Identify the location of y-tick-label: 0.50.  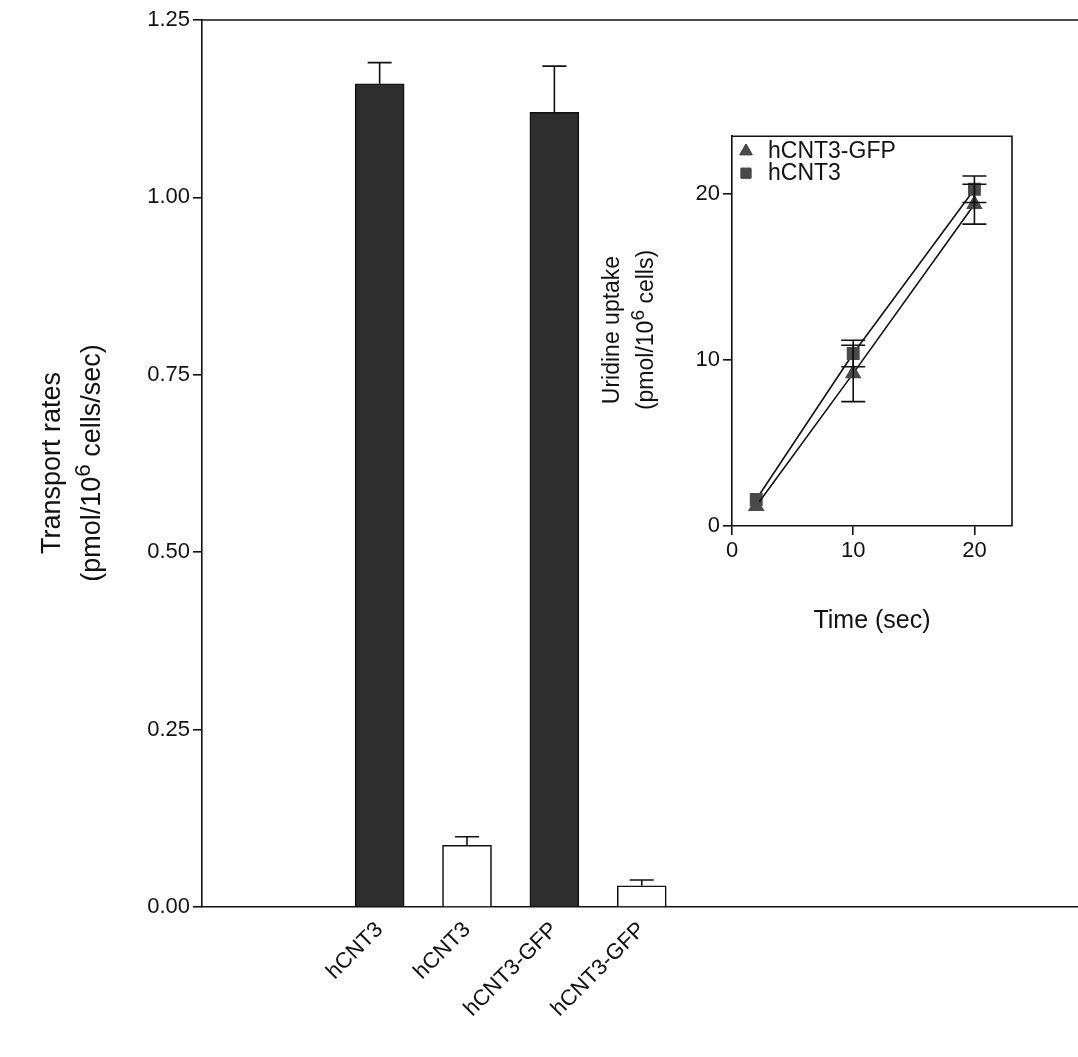
(168, 551).